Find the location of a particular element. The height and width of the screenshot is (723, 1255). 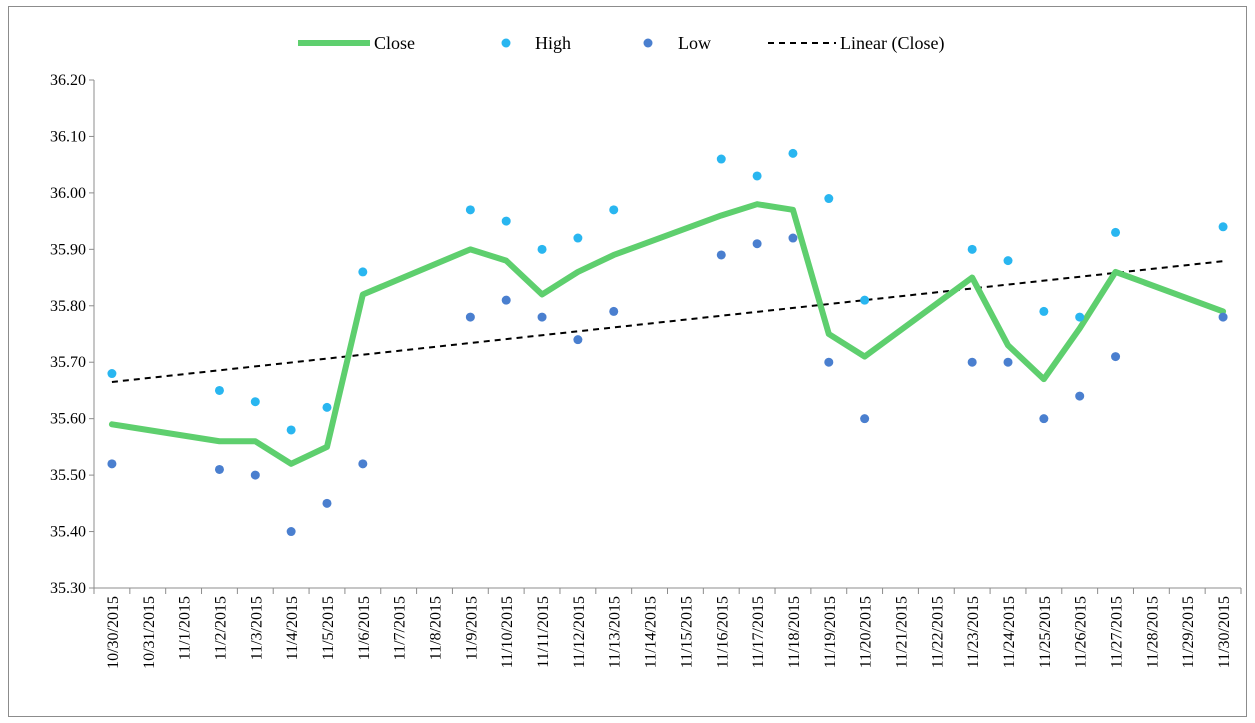

x-tick-label: 11/2/2015 is located at coordinates (220, 628).